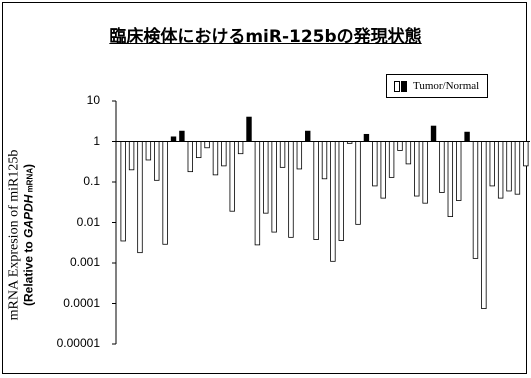 The image size is (531, 378). I want to click on y-tick-label: 0.001, so click(84, 262).